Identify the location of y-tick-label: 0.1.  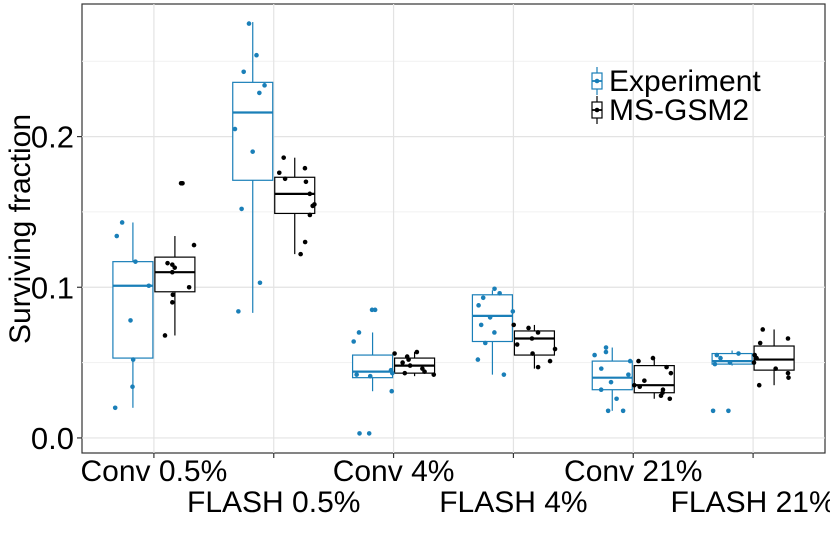
(52, 287).